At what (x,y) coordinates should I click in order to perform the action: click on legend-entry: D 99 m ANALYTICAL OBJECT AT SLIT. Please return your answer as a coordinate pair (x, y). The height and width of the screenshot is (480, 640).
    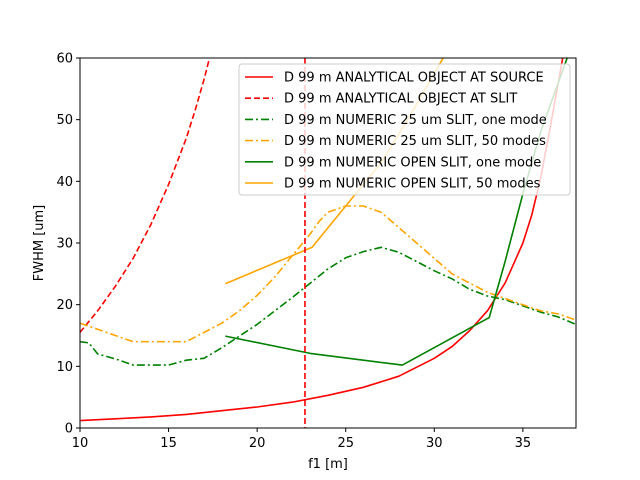
    Looking at the image, I should click on (400, 99).